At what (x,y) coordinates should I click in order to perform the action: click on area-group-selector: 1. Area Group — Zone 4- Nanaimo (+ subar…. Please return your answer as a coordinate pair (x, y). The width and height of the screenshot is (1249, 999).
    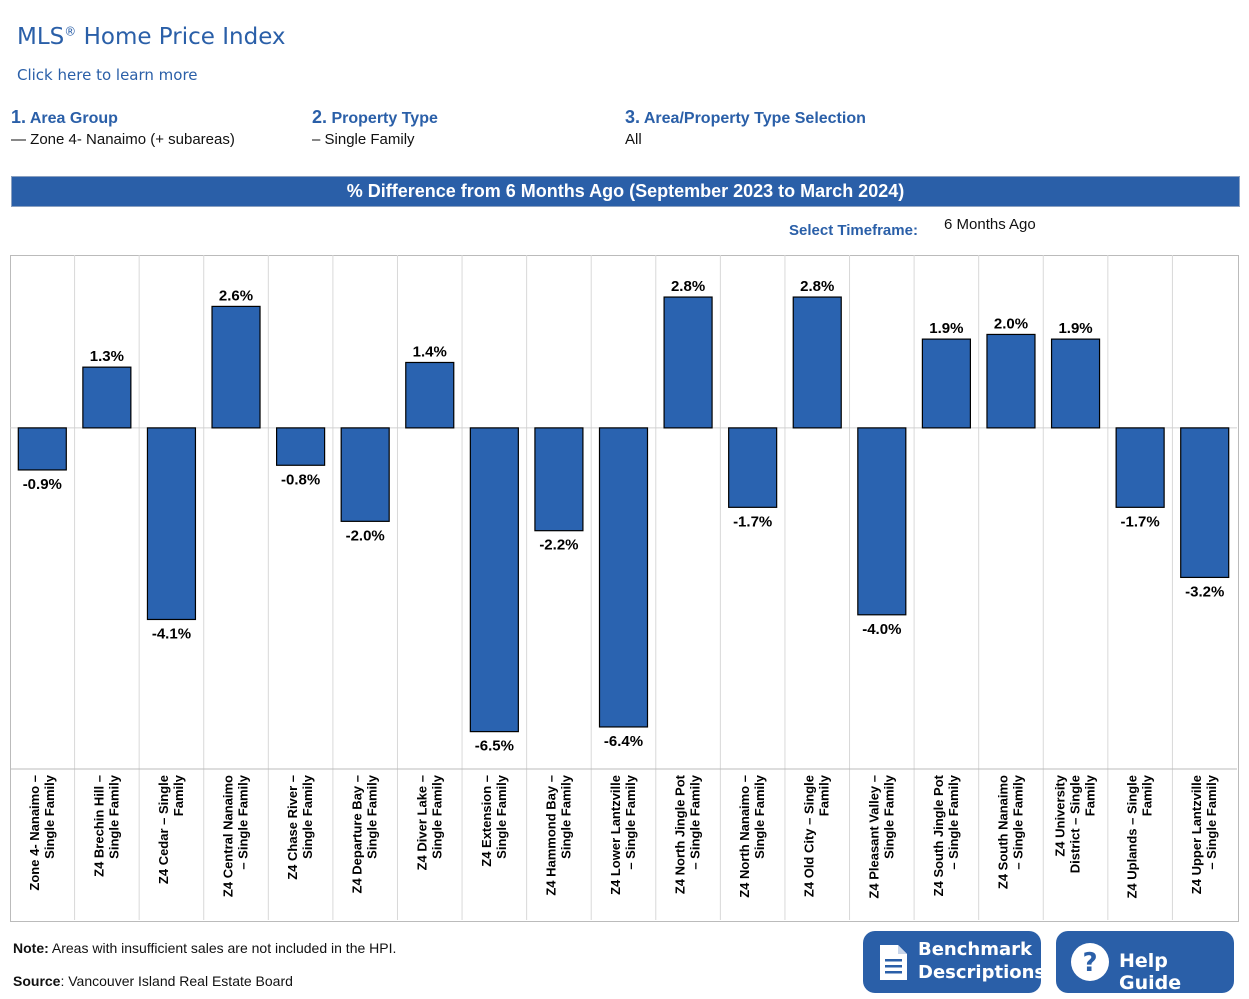
    Looking at the image, I should click on (123, 127).